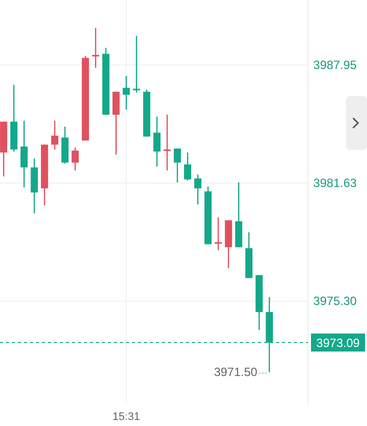 The height and width of the screenshot is (426, 367). I want to click on ref-line-label: 3973.09, so click(338, 343).